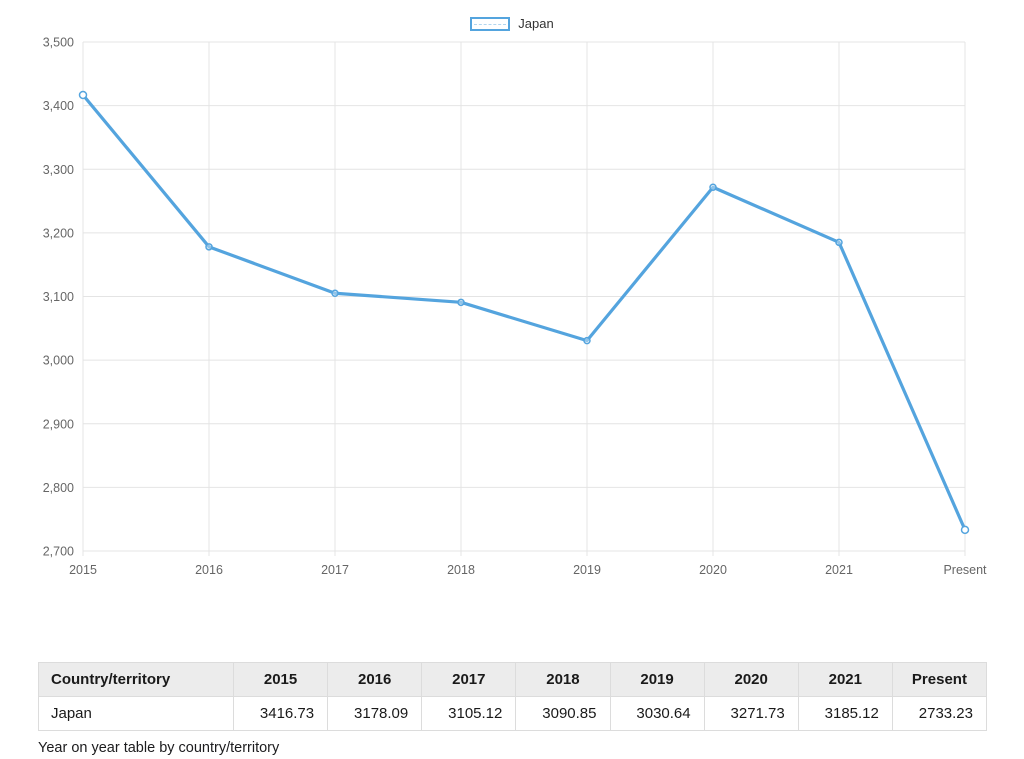 Image resolution: width=1024 pixels, height=759 pixels. I want to click on y-axis-tick-label: 3,300, so click(58, 170).